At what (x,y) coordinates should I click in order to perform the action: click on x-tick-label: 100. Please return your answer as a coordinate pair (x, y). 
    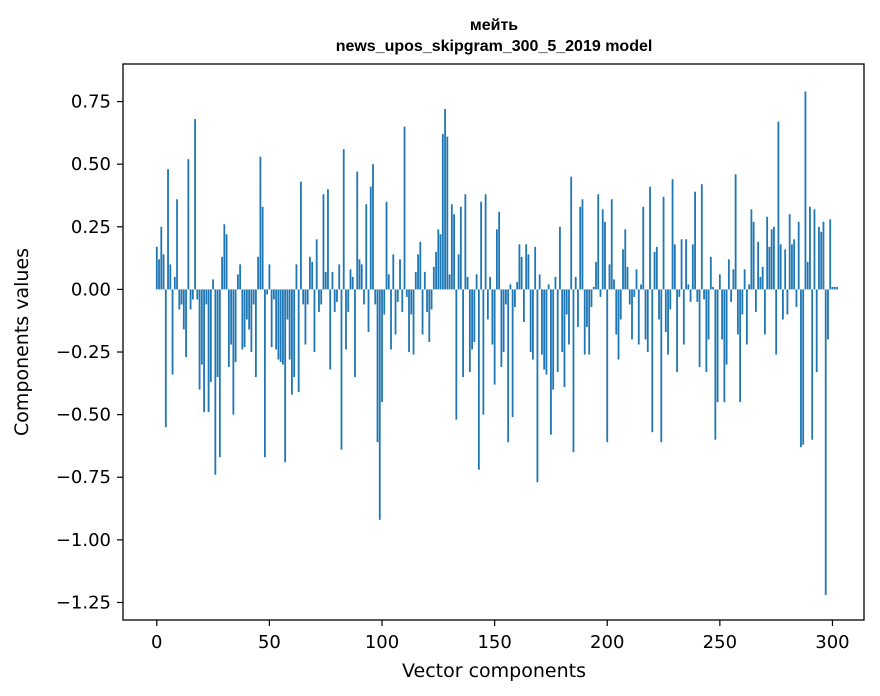
    Looking at the image, I should click on (382, 642).